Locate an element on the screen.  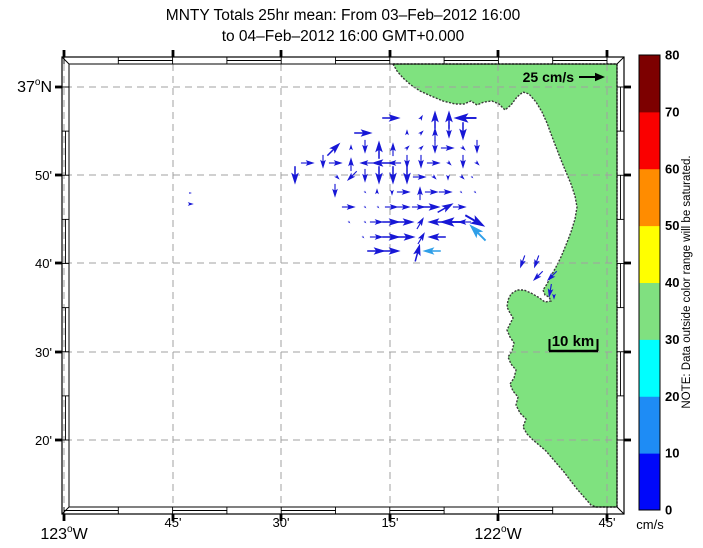
reference-vector-arrow-icon is located at coordinates (592, 77).